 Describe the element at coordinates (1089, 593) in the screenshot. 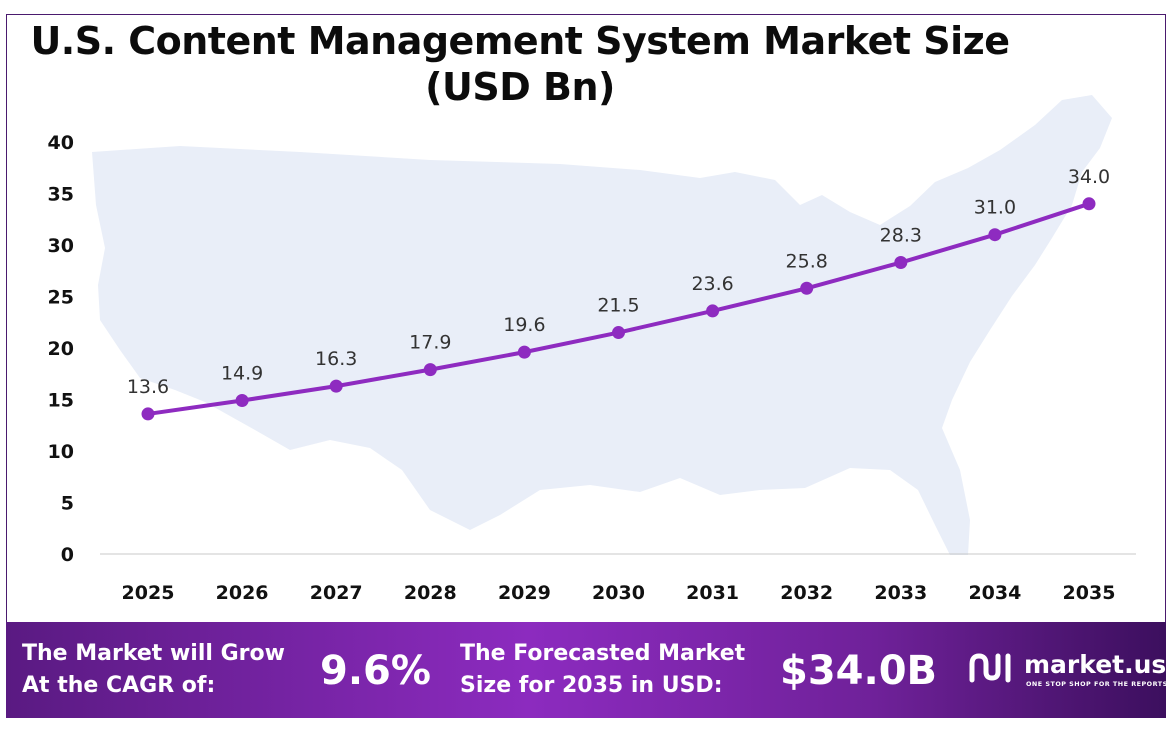

I see `x-tick-label: 2035` at that location.